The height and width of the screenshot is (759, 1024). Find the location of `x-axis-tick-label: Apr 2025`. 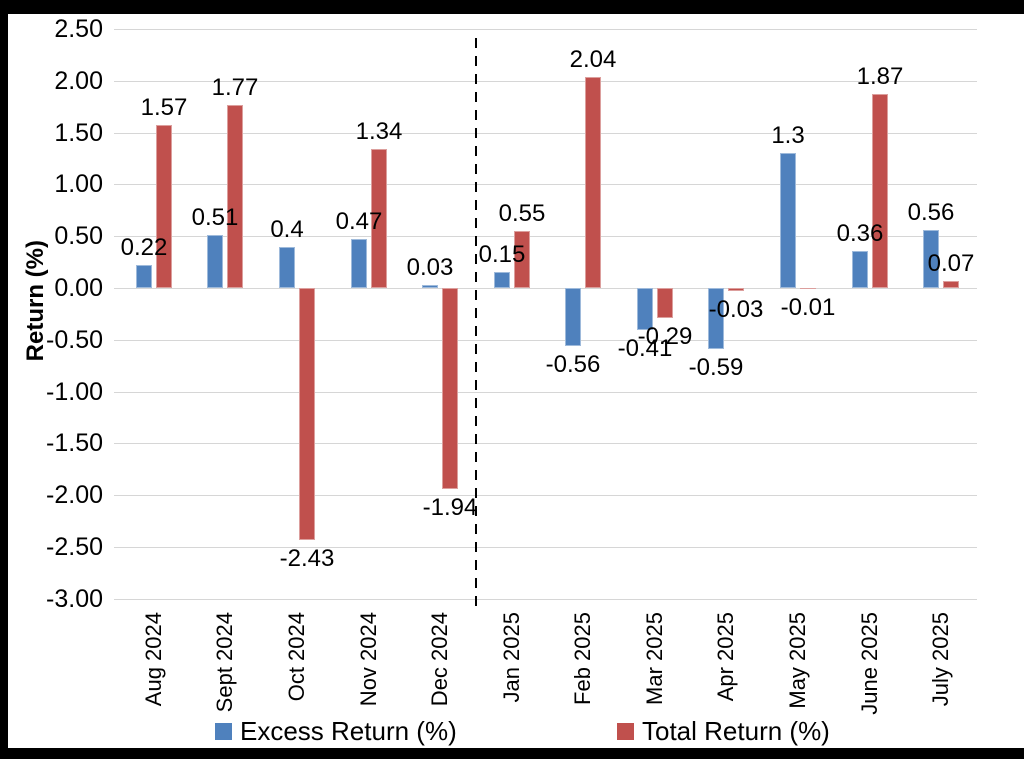

x-axis-tick-label: Apr 2025 is located at coordinates (725, 657).